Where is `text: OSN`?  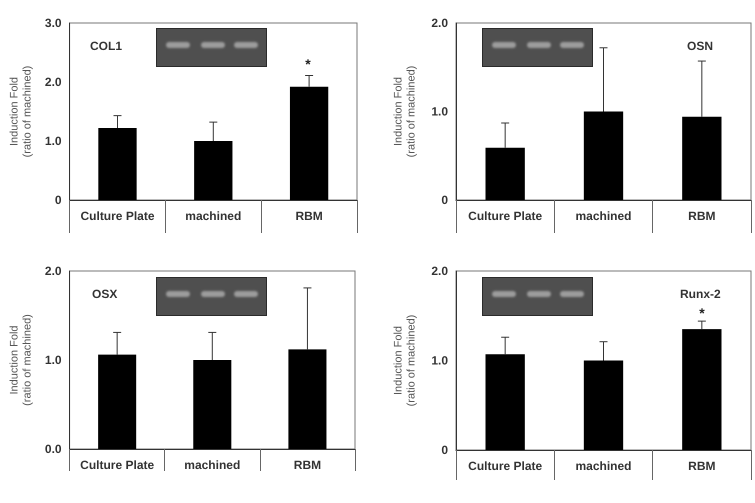 text: OSN is located at coordinates (700, 46).